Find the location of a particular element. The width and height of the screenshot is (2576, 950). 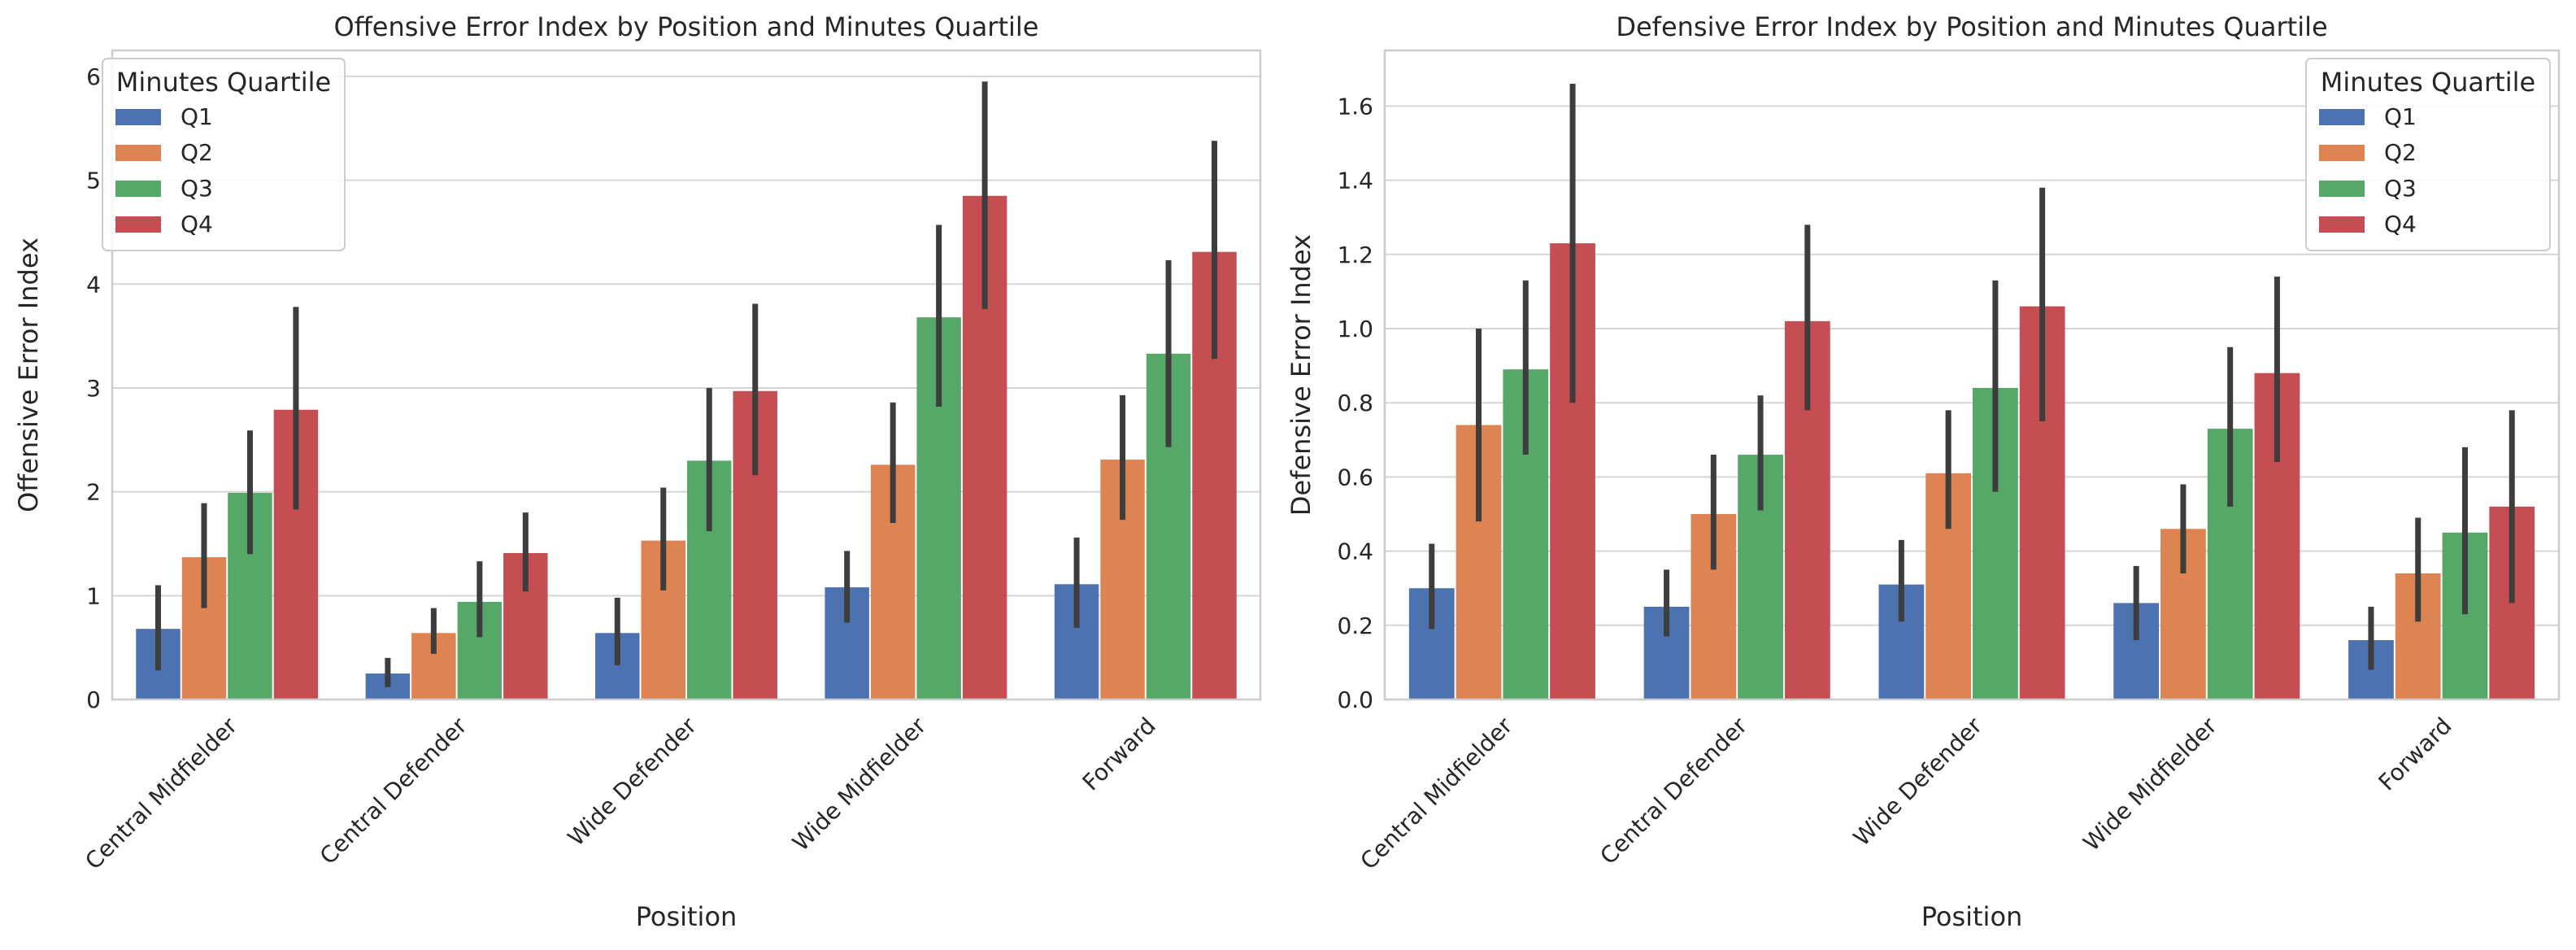

y-tick-label: 1 is located at coordinates (94, 595).